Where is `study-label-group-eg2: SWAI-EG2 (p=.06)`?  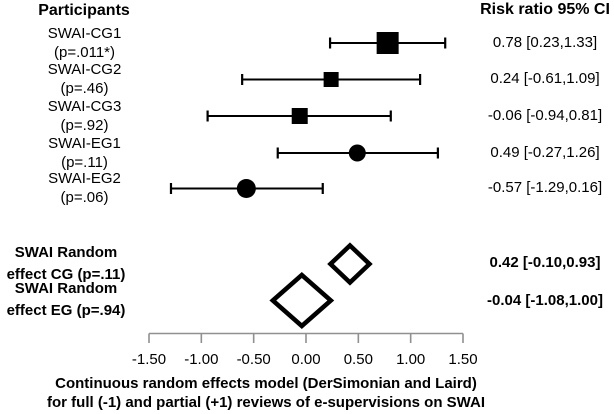
study-label-group-eg2: SWAI-EG2 (p=.06) is located at coordinates (84, 188).